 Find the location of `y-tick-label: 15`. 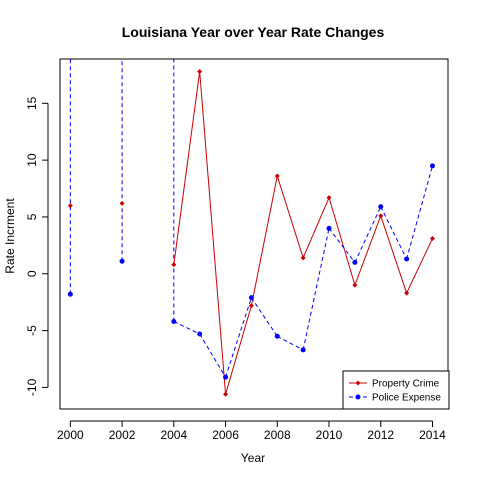

y-tick-label: 15 is located at coordinates (32, 103).